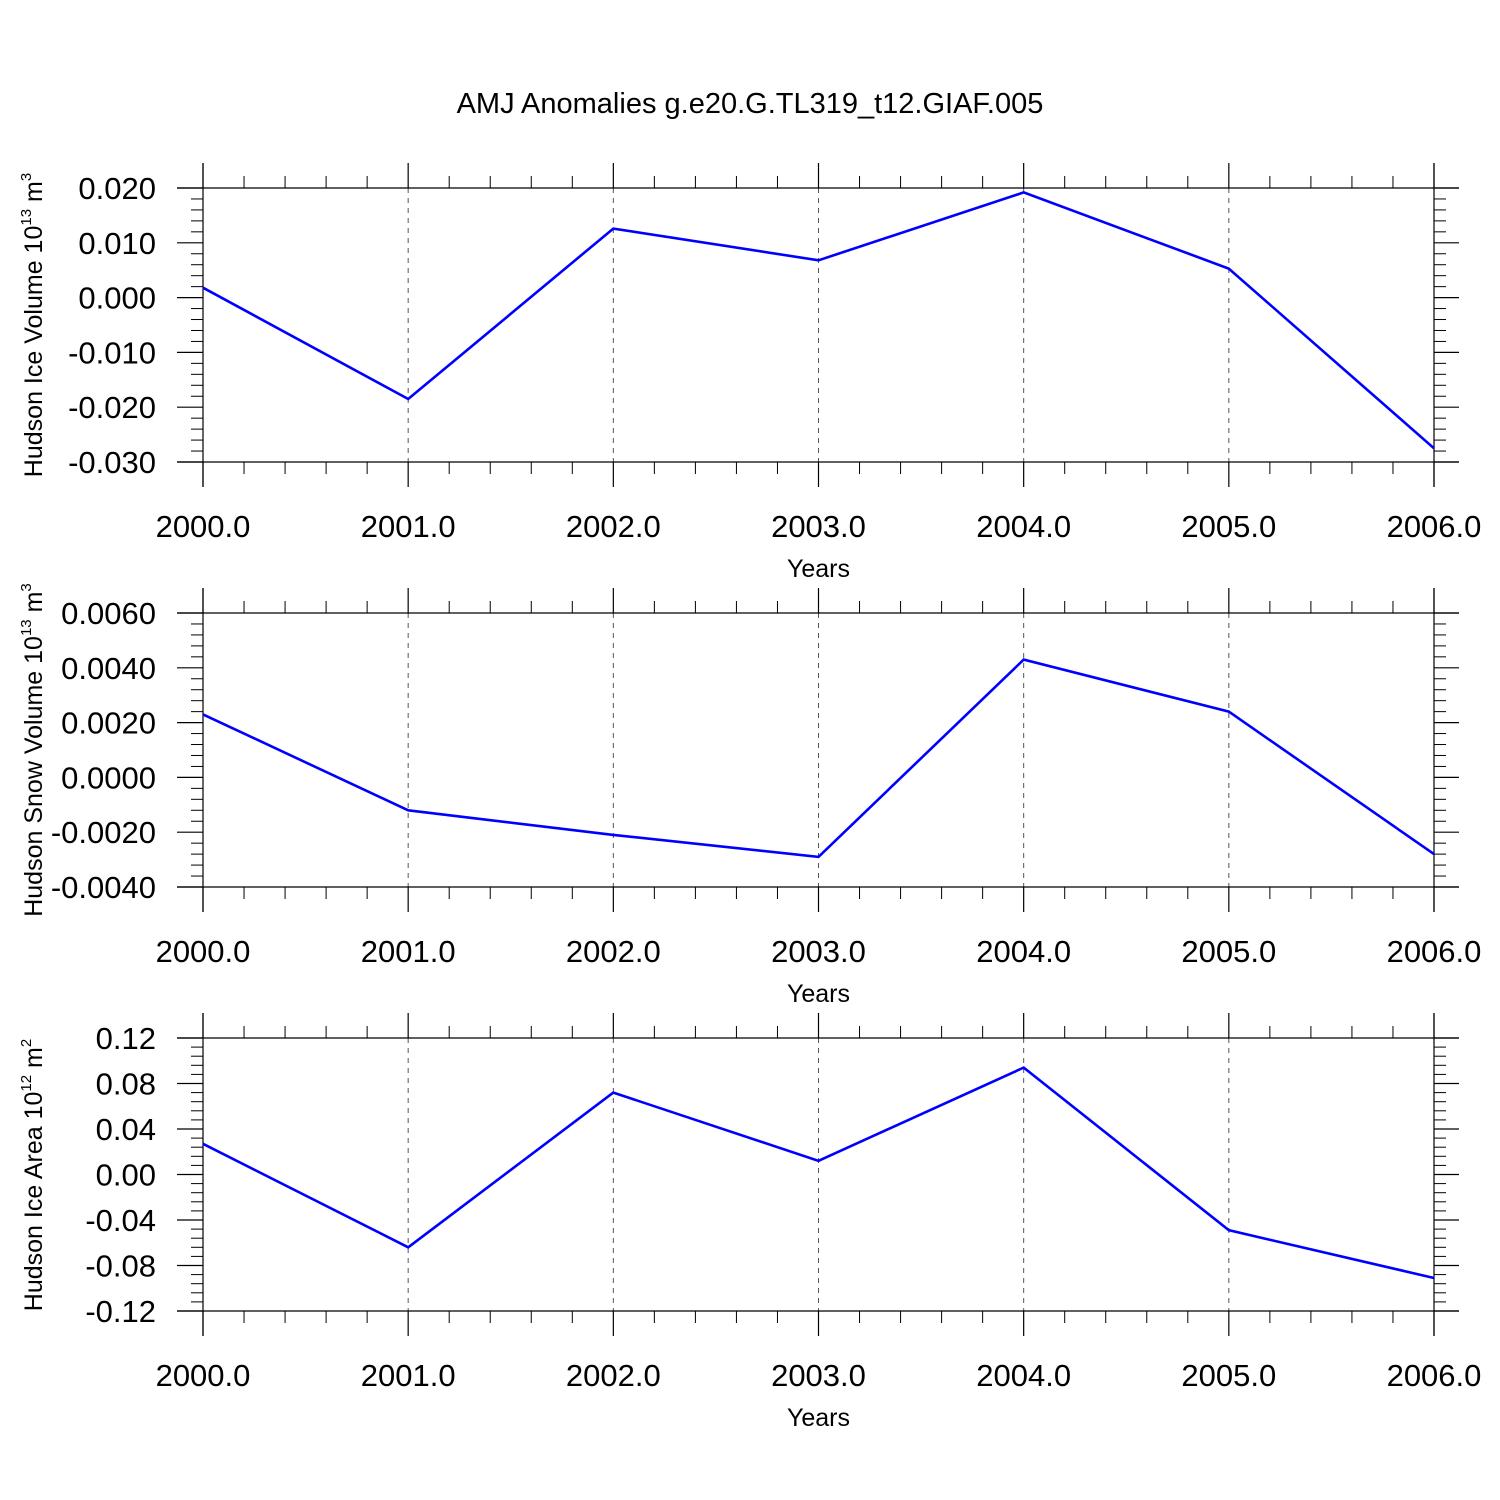 The image size is (1500, 1500). I want to click on y-tick-label: 0.020, so click(117, 188).